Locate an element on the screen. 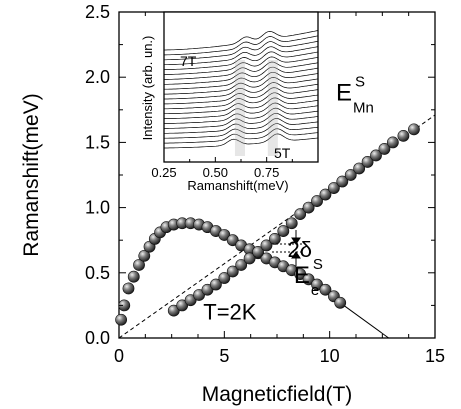 This screenshot has width=461, height=409. y-tick-label: 2.5 is located at coordinates (97, 12).